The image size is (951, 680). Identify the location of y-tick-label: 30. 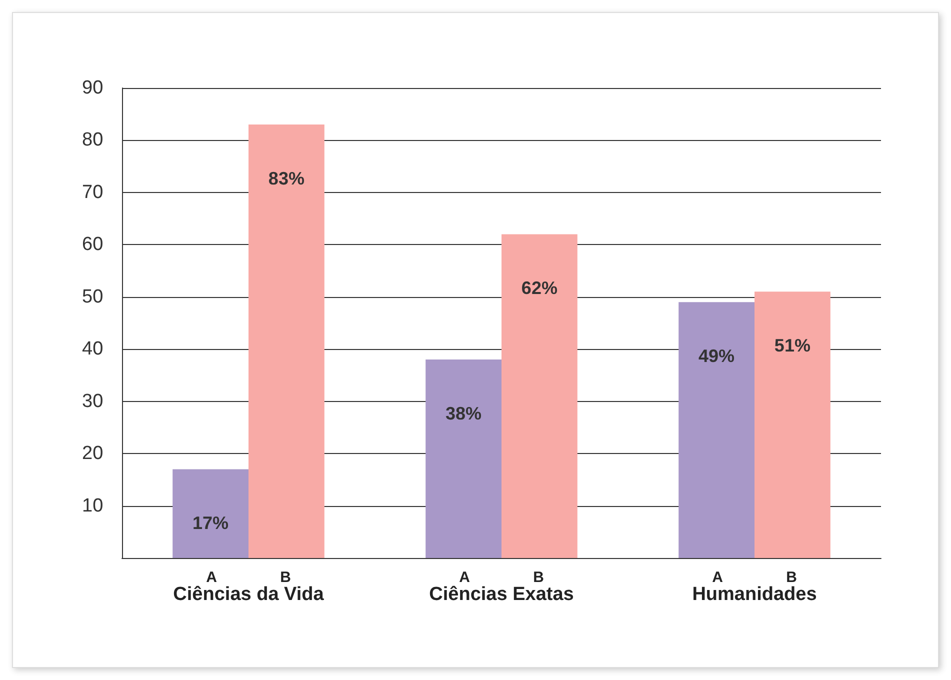
(93, 401).